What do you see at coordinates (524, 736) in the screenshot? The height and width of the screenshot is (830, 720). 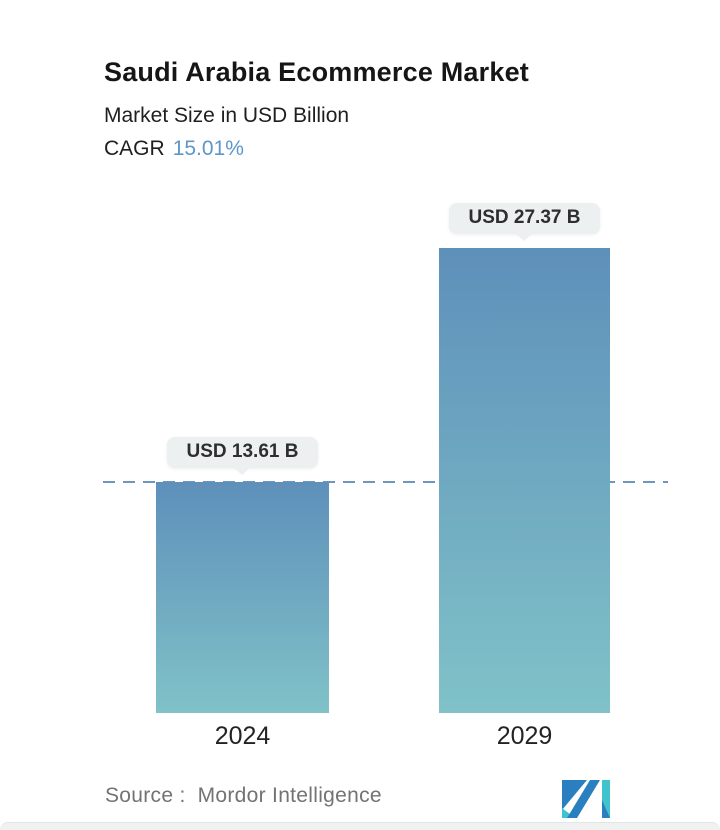 I see `x-axis-label-2029: 2029` at bounding box center [524, 736].